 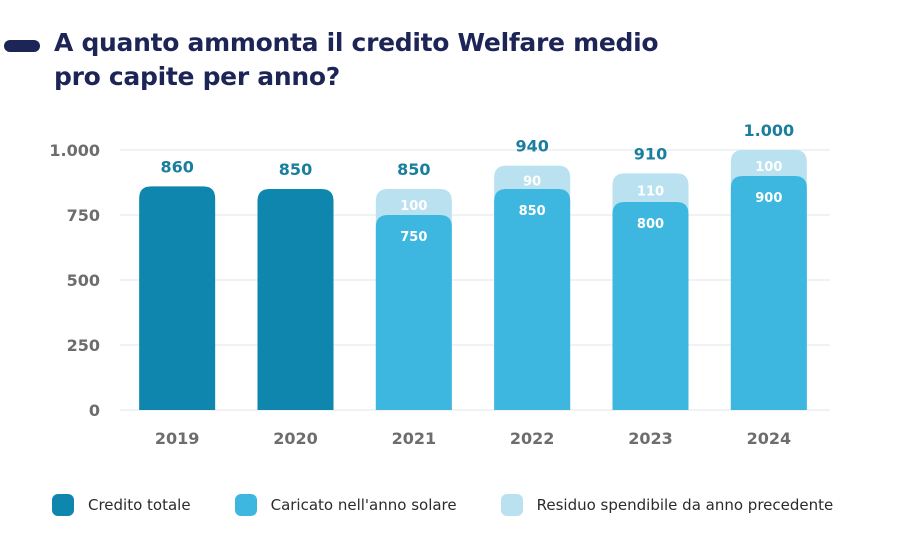 I want to click on x-tick-label: 2020, so click(x=295, y=438).